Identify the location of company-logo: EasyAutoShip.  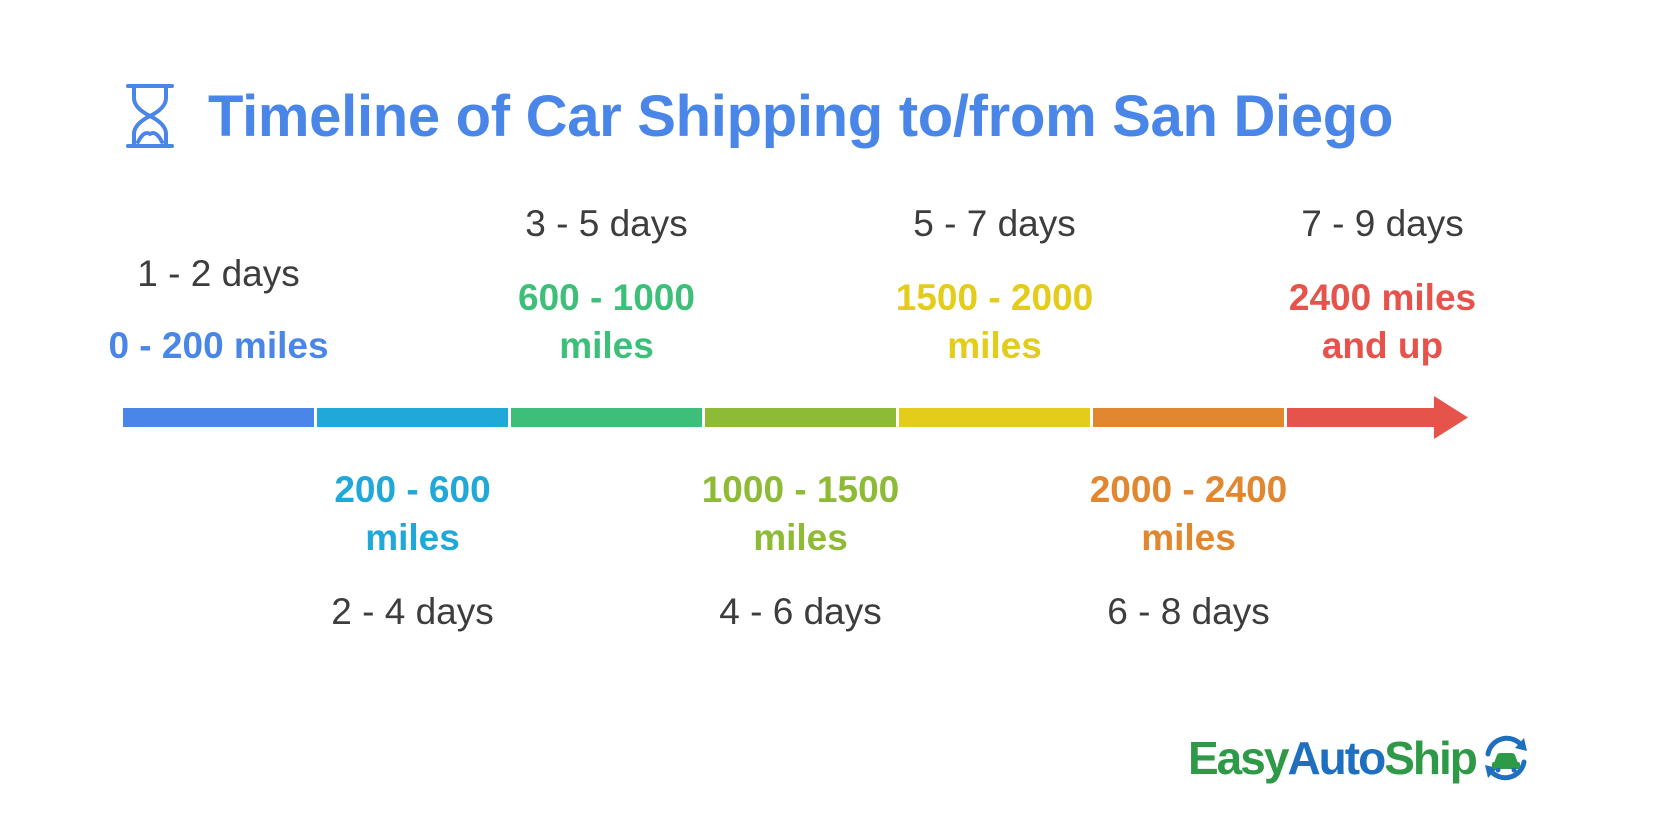
(1360, 758).